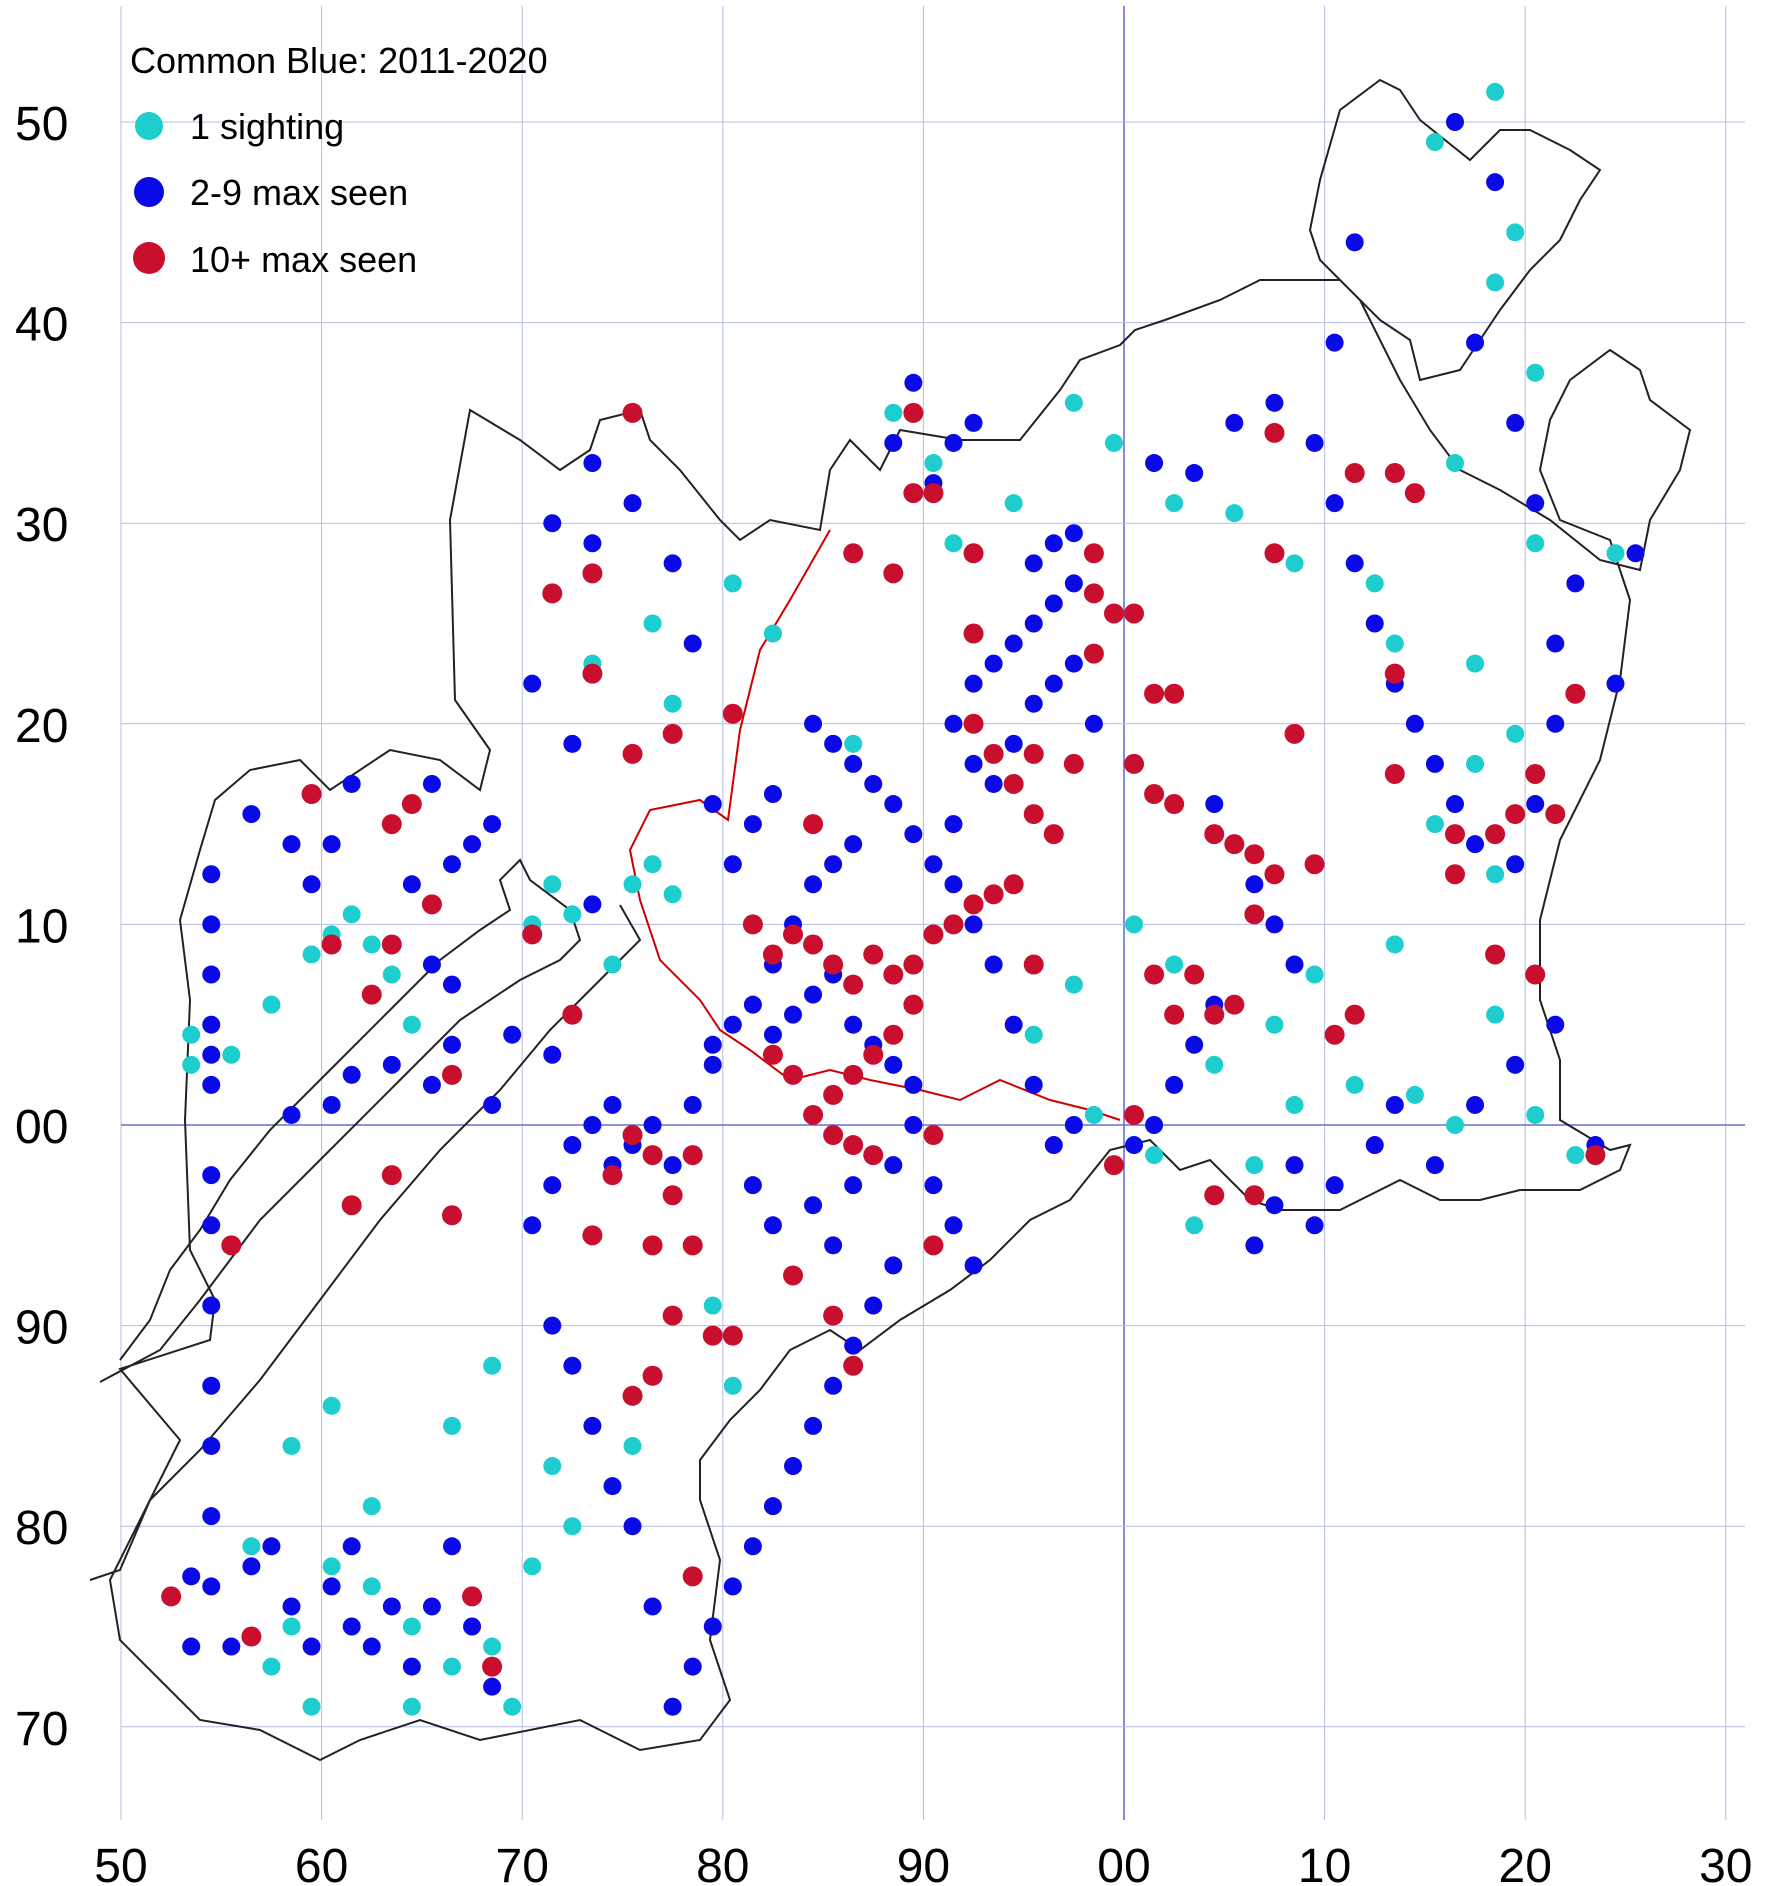 The image size is (1772, 1886). I want to click on x-tick-label: 60, so click(321, 1863).